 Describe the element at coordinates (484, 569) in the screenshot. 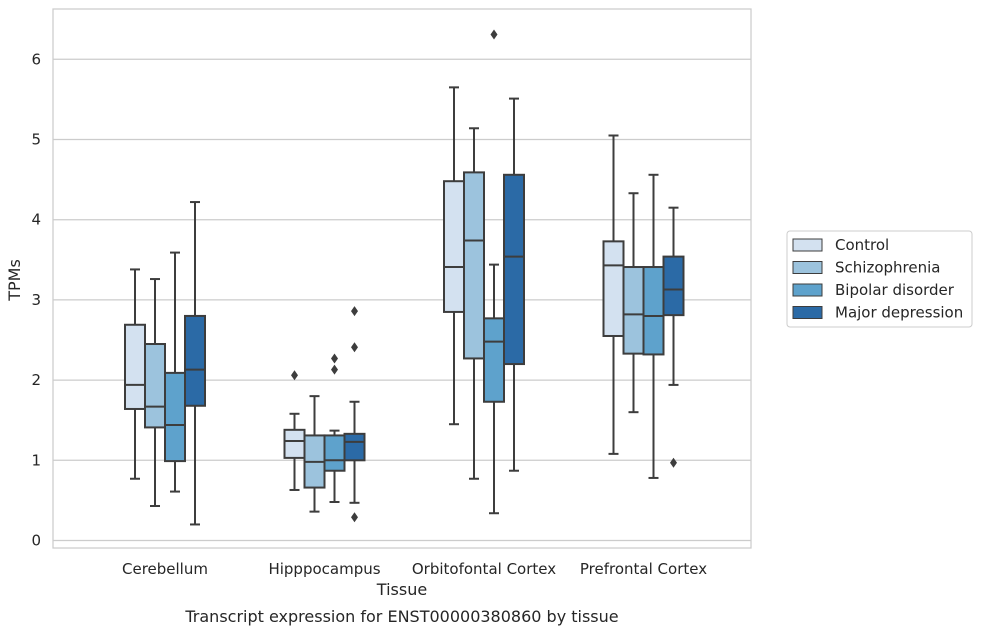

I see `x-tick-label: Orbitofontal Cortex` at that location.